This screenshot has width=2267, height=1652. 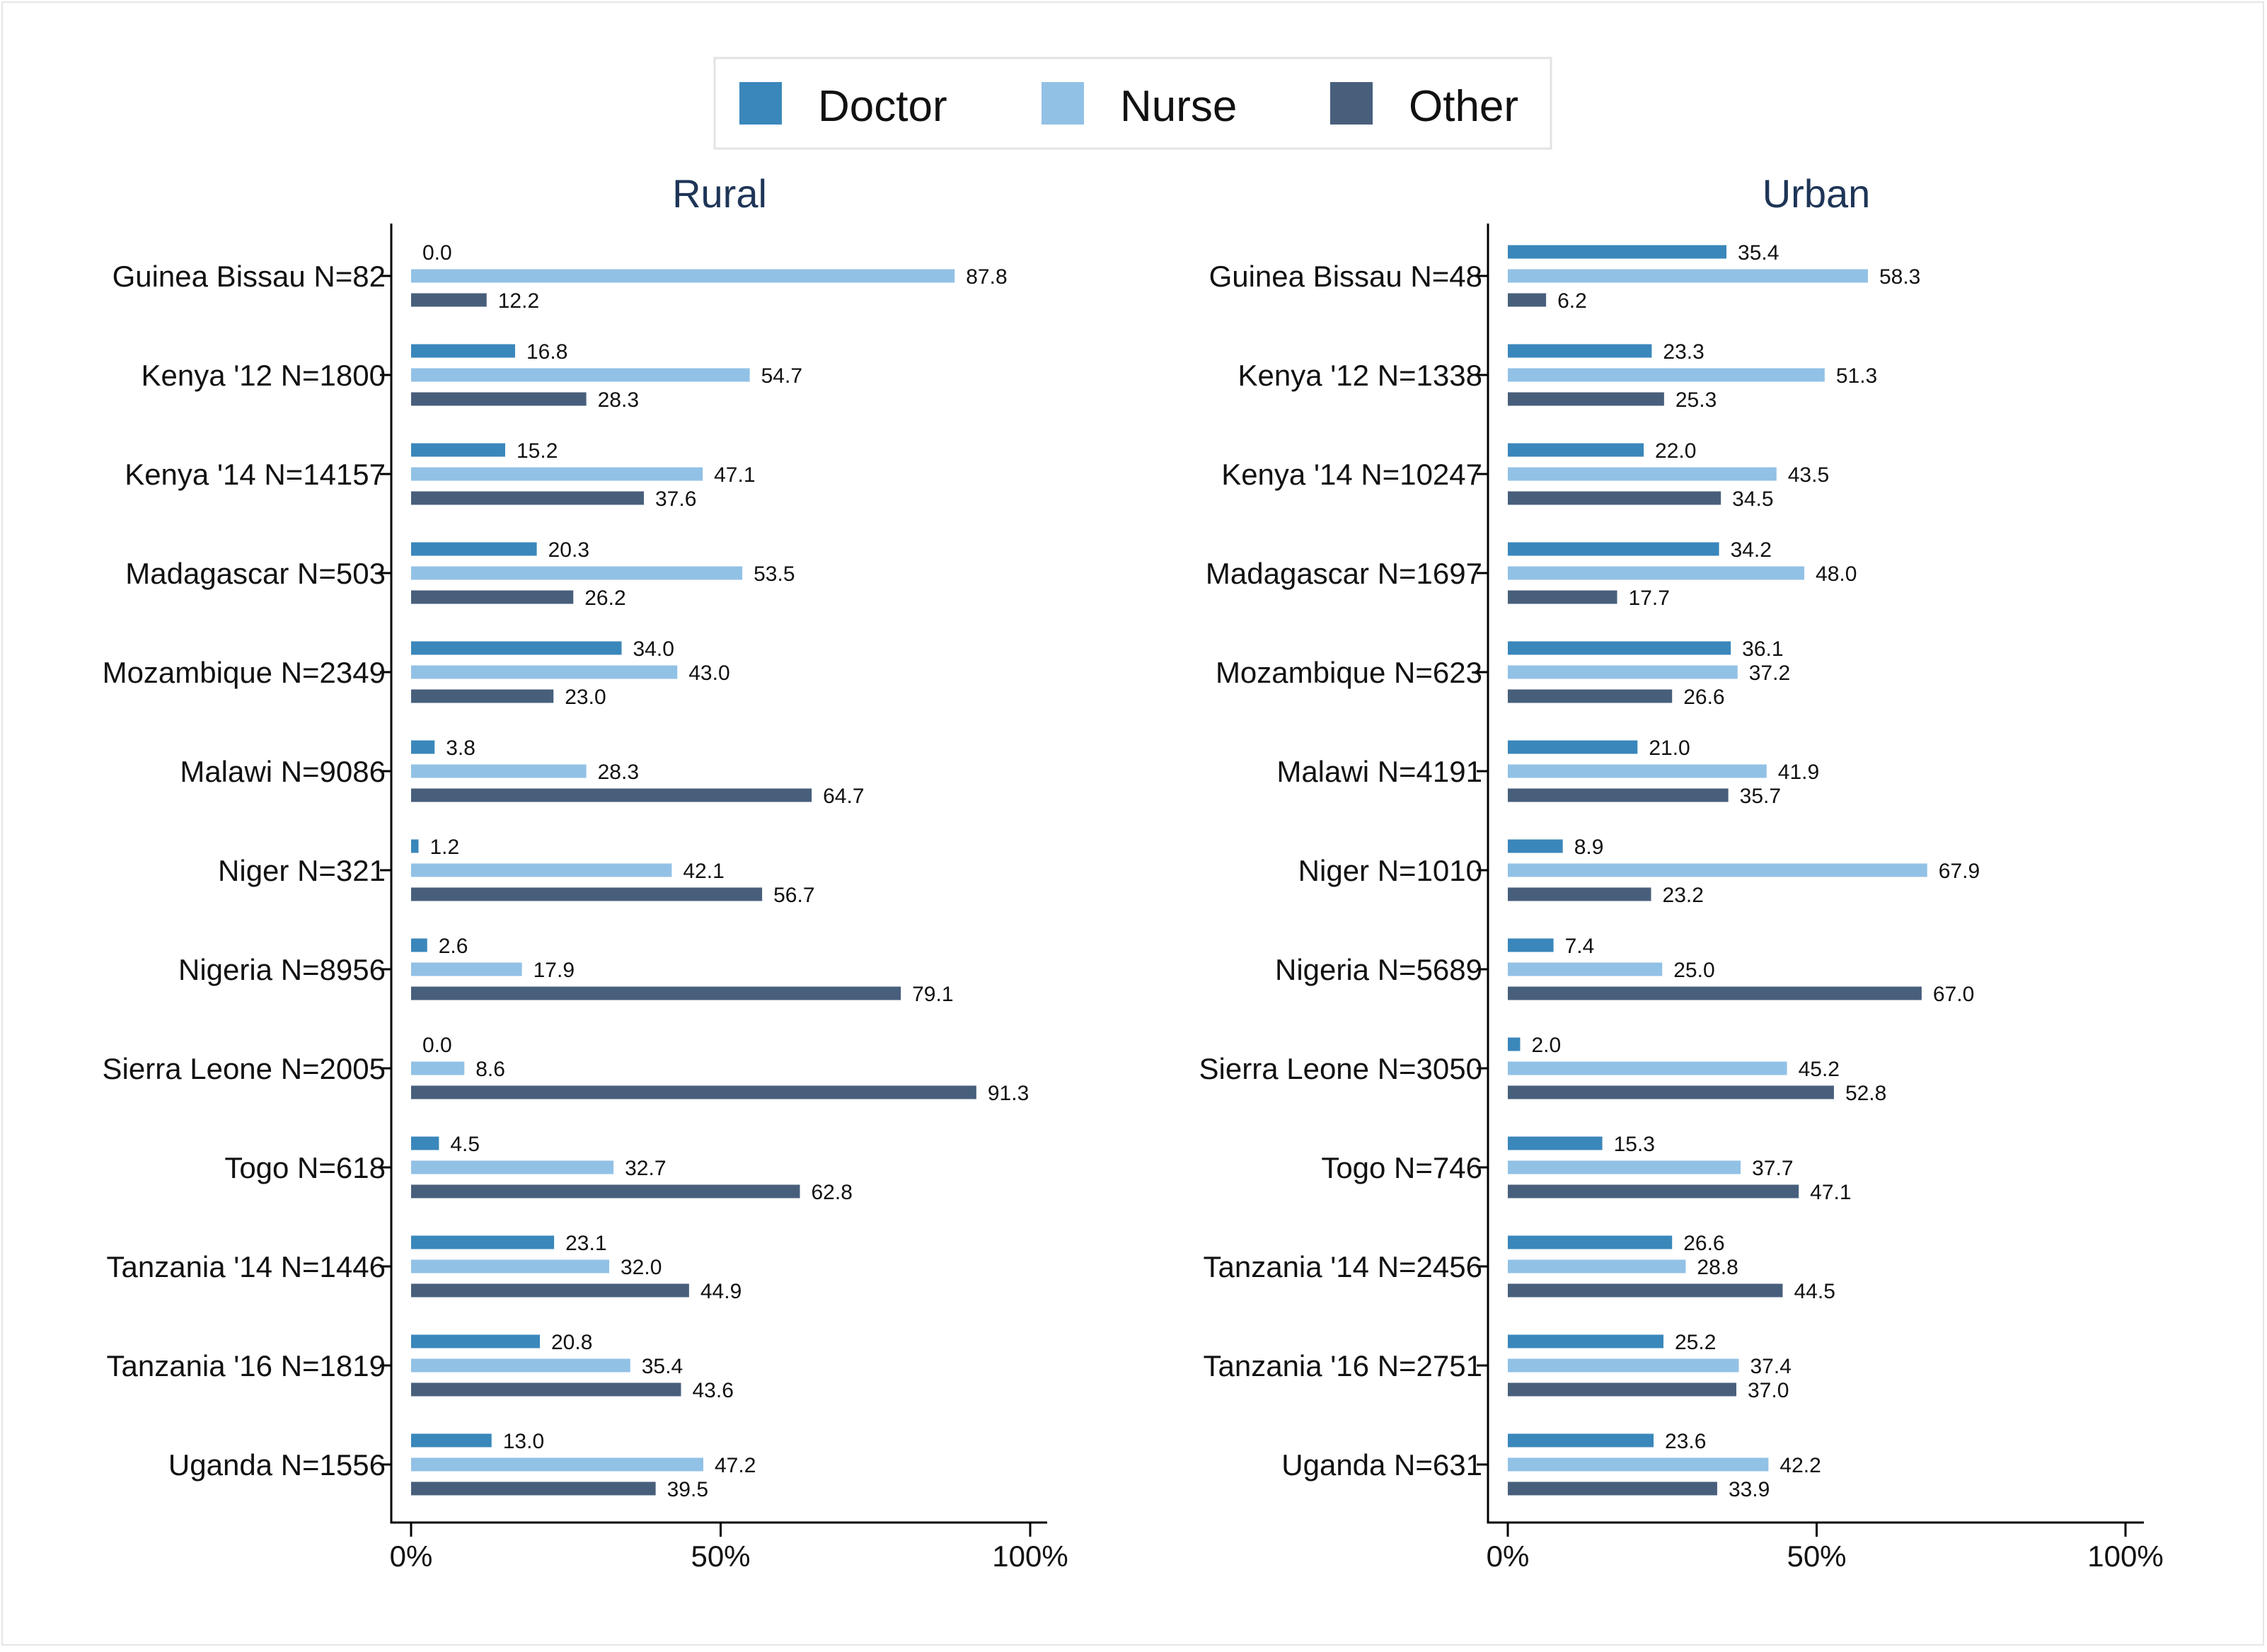 What do you see at coordinates (1669, 748) in the screenshot?
I see `data-label-doctor: 21.0` at bounding box center [1669, 748].